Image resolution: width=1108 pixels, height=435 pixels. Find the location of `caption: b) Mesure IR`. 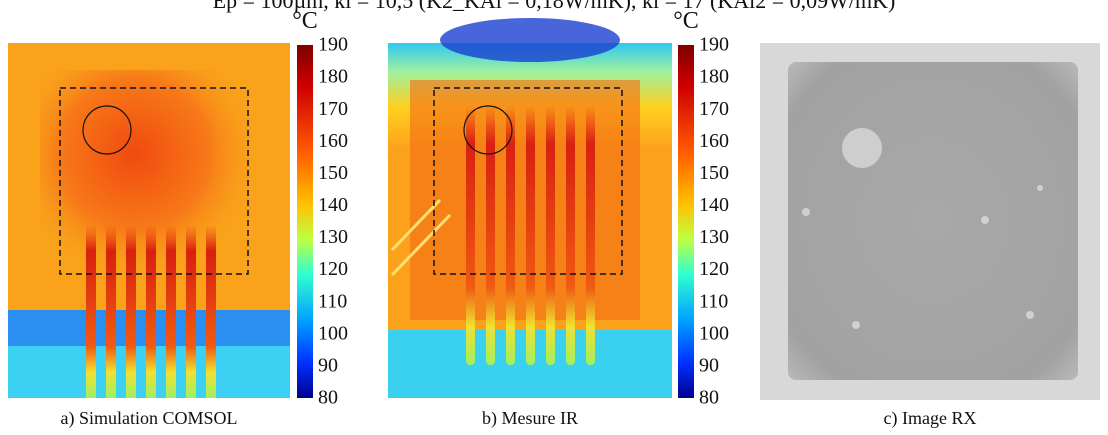

caption: b) Mesure IR is located at coordinates (530, 418).